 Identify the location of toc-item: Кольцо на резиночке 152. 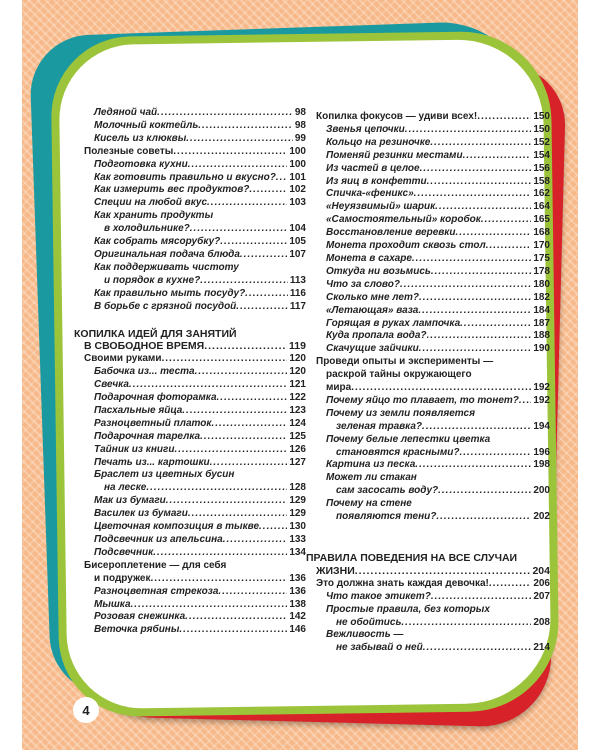
(428, 143).